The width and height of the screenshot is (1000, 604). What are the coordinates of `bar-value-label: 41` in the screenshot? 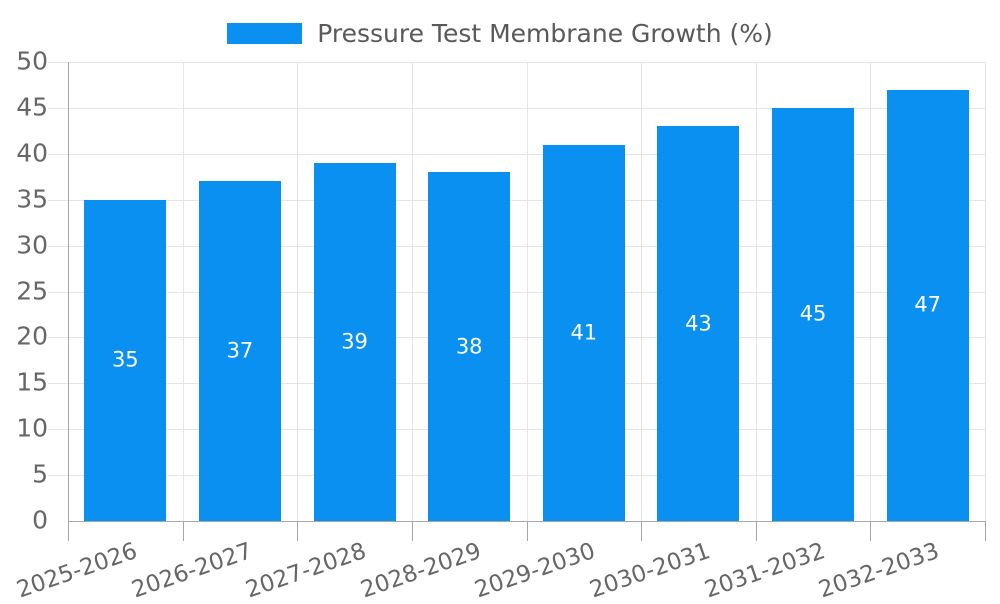 It's located at (584, 332).